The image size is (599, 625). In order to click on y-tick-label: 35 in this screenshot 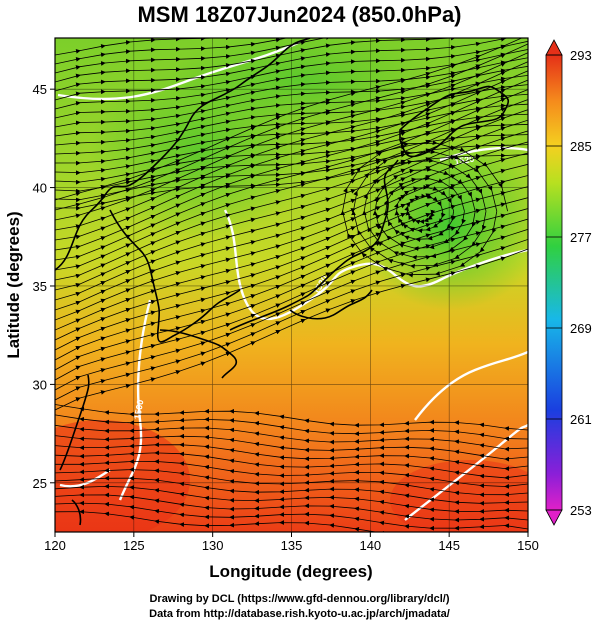, I will do `click(40, 286)`.